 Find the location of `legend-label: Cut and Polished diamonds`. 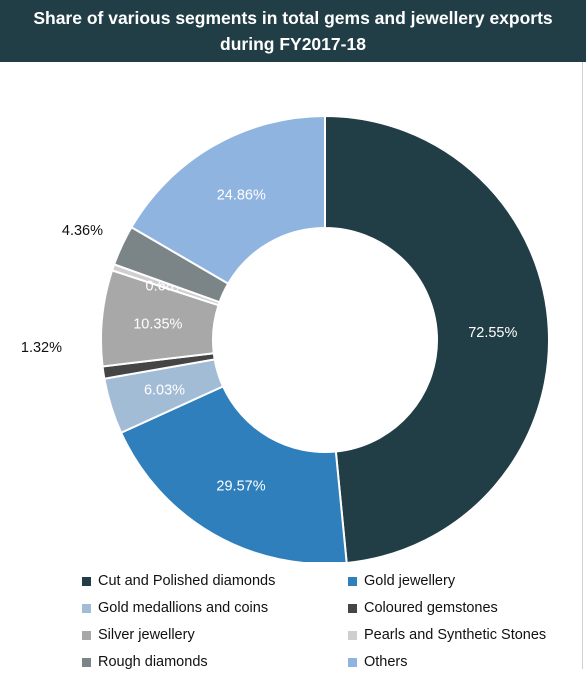

legend-label: Cut and Polished diamonds is located at coordinates (187, 581).